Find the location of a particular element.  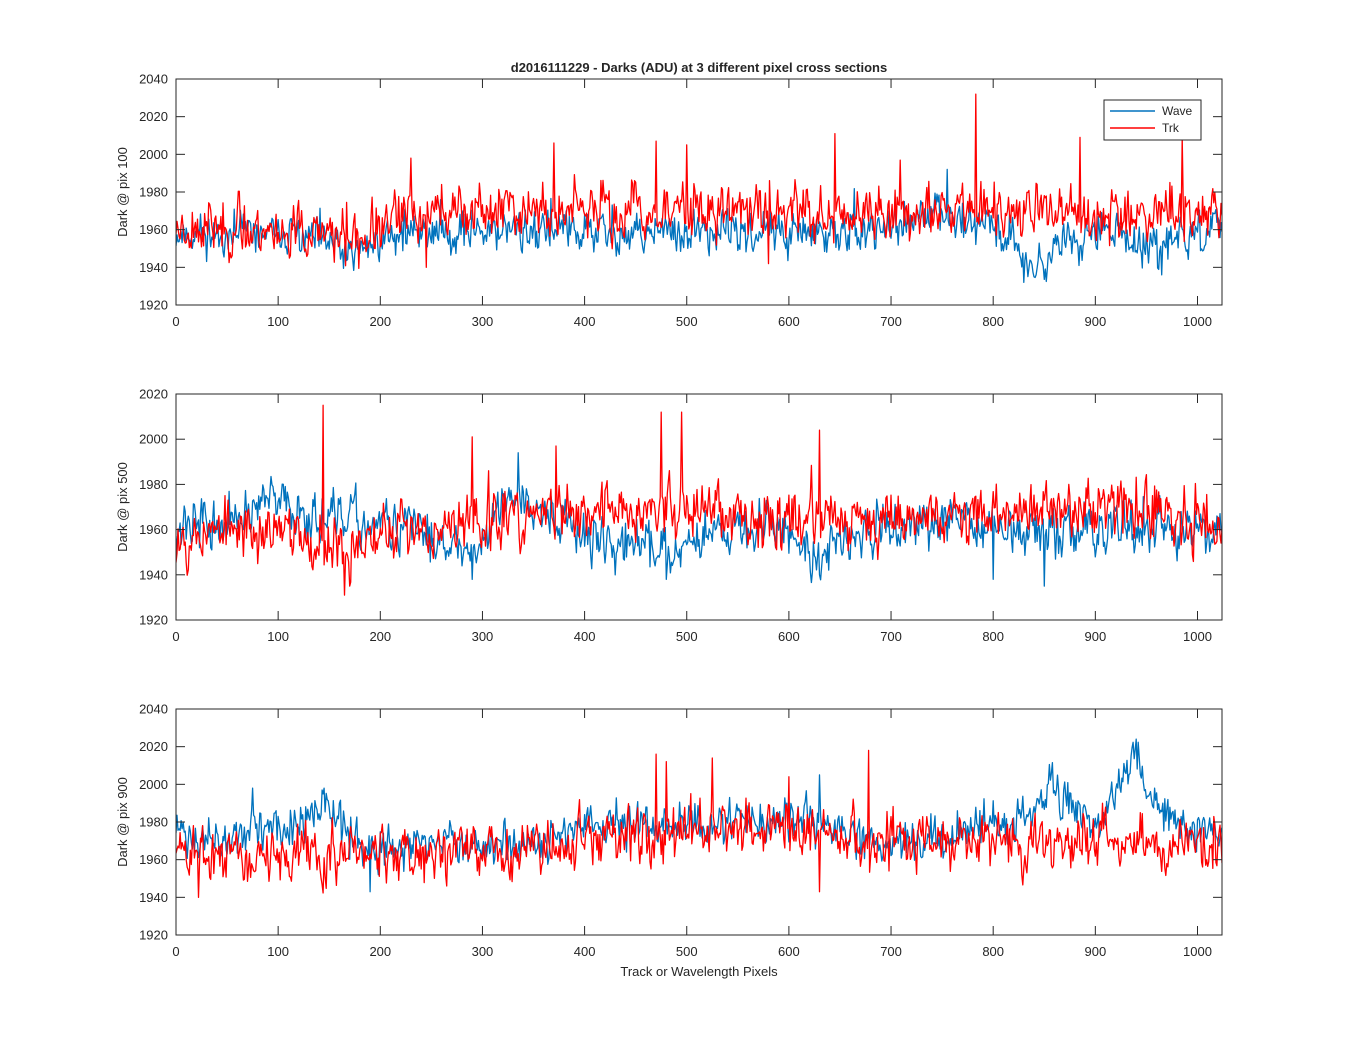

legend-box is located at coordinates (1152, 120).